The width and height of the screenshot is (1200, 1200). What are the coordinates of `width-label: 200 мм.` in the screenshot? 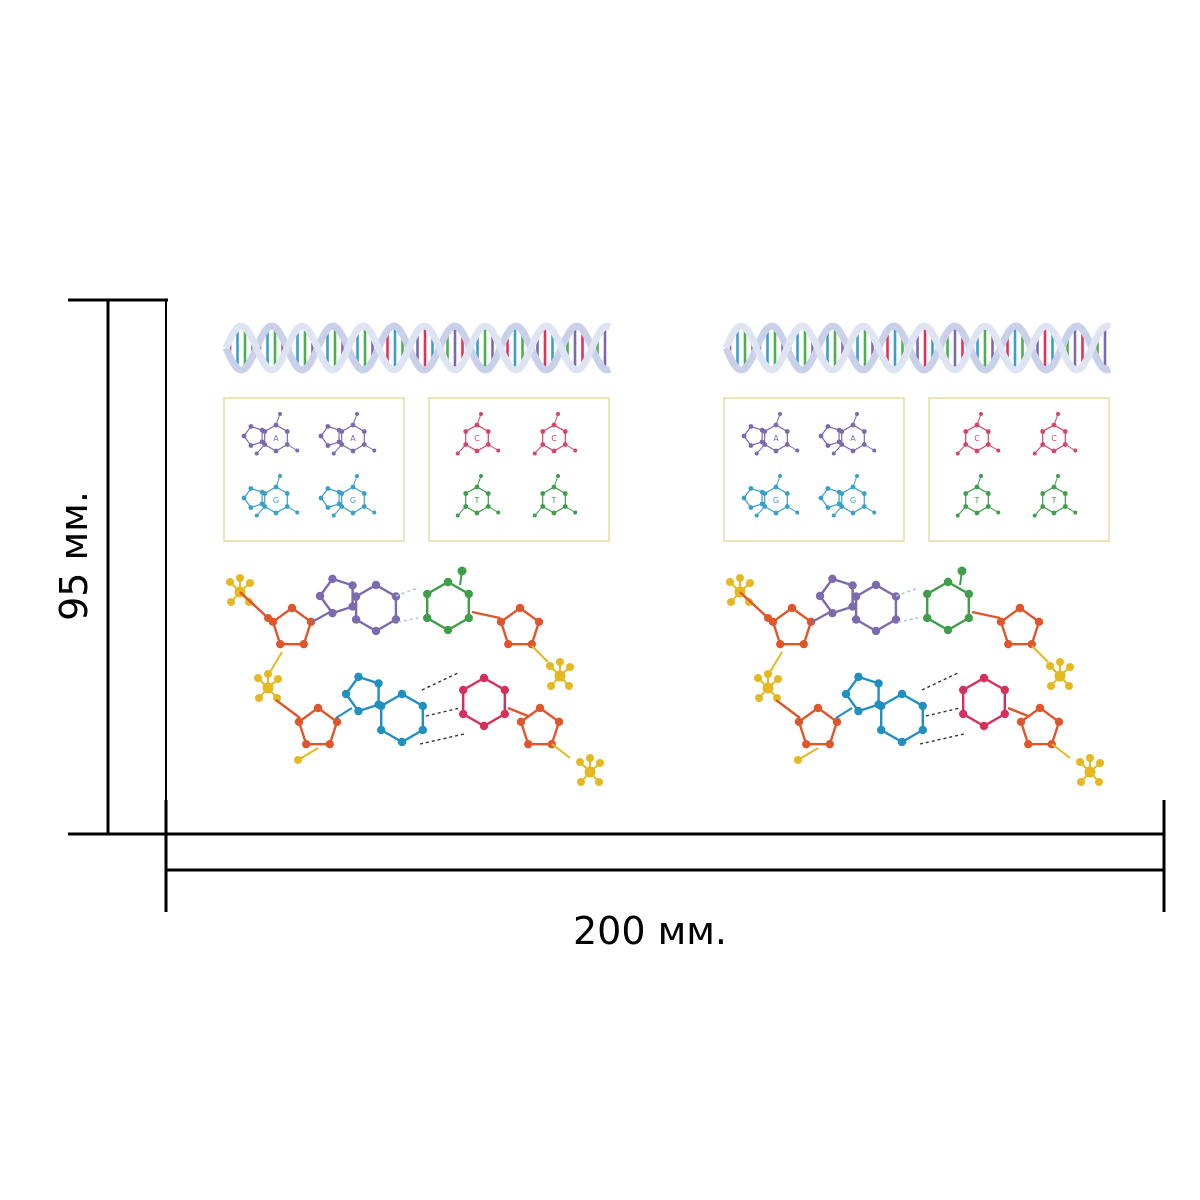 It's located at (650, 931).